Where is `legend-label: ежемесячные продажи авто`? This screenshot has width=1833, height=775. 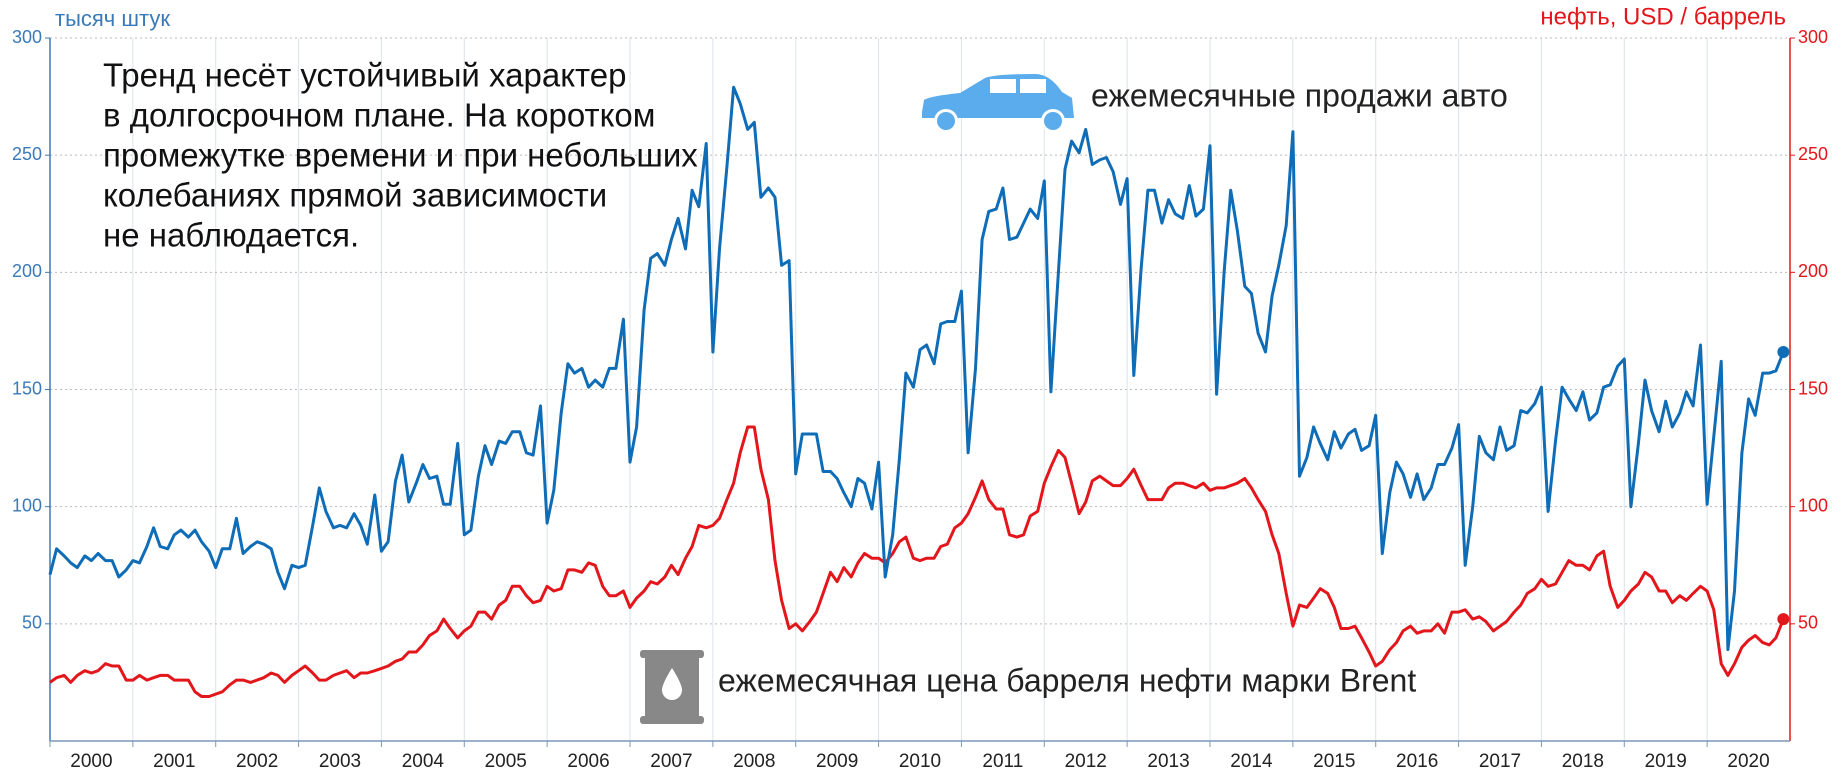
legend-label: ежемесячные продажи авто is located at coordinates (1299, 95).